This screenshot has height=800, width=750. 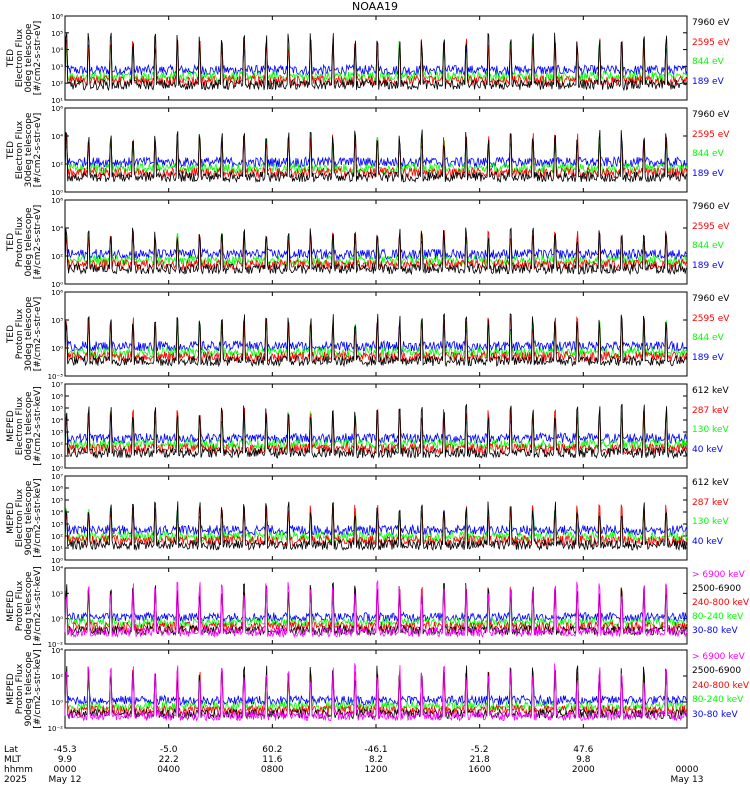 I want to click on footer-value: 8.2, so click(x=376, y=760).